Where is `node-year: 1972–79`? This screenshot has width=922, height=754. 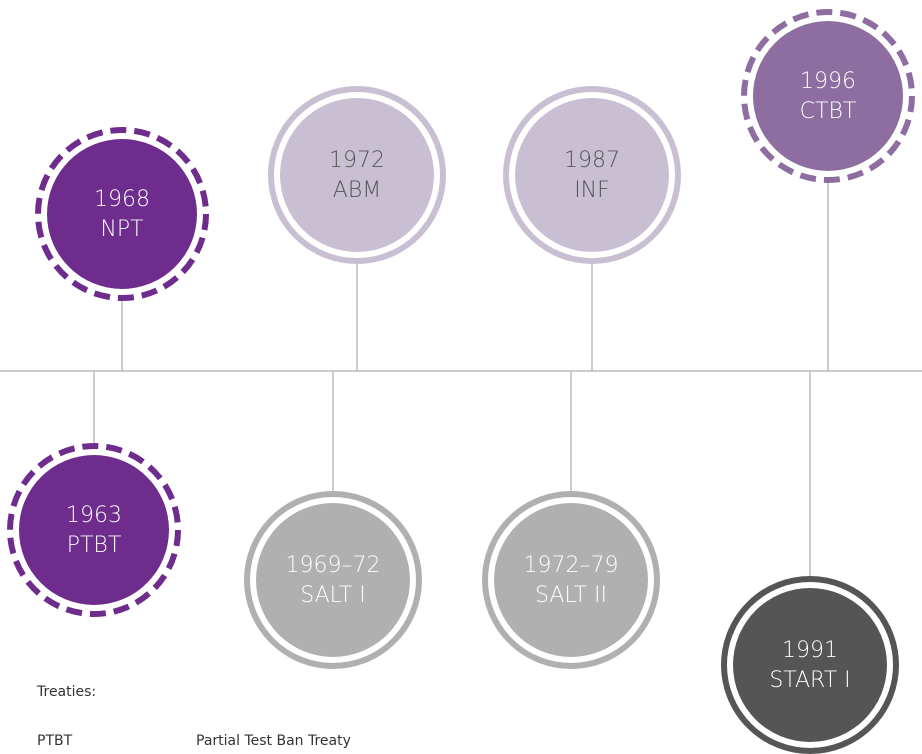 node-year: 1972–79 is located at coordinates (571, 565).